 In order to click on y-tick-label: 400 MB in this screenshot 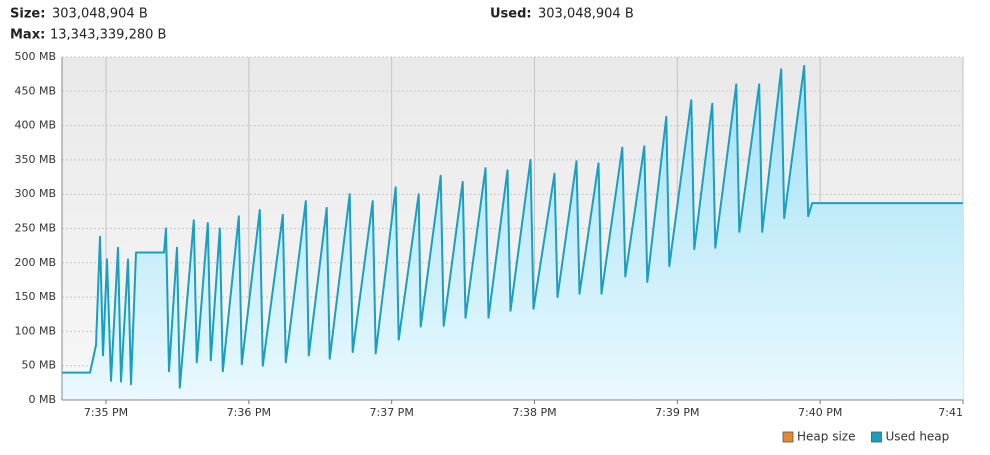, I will do `click(35, 125)`.